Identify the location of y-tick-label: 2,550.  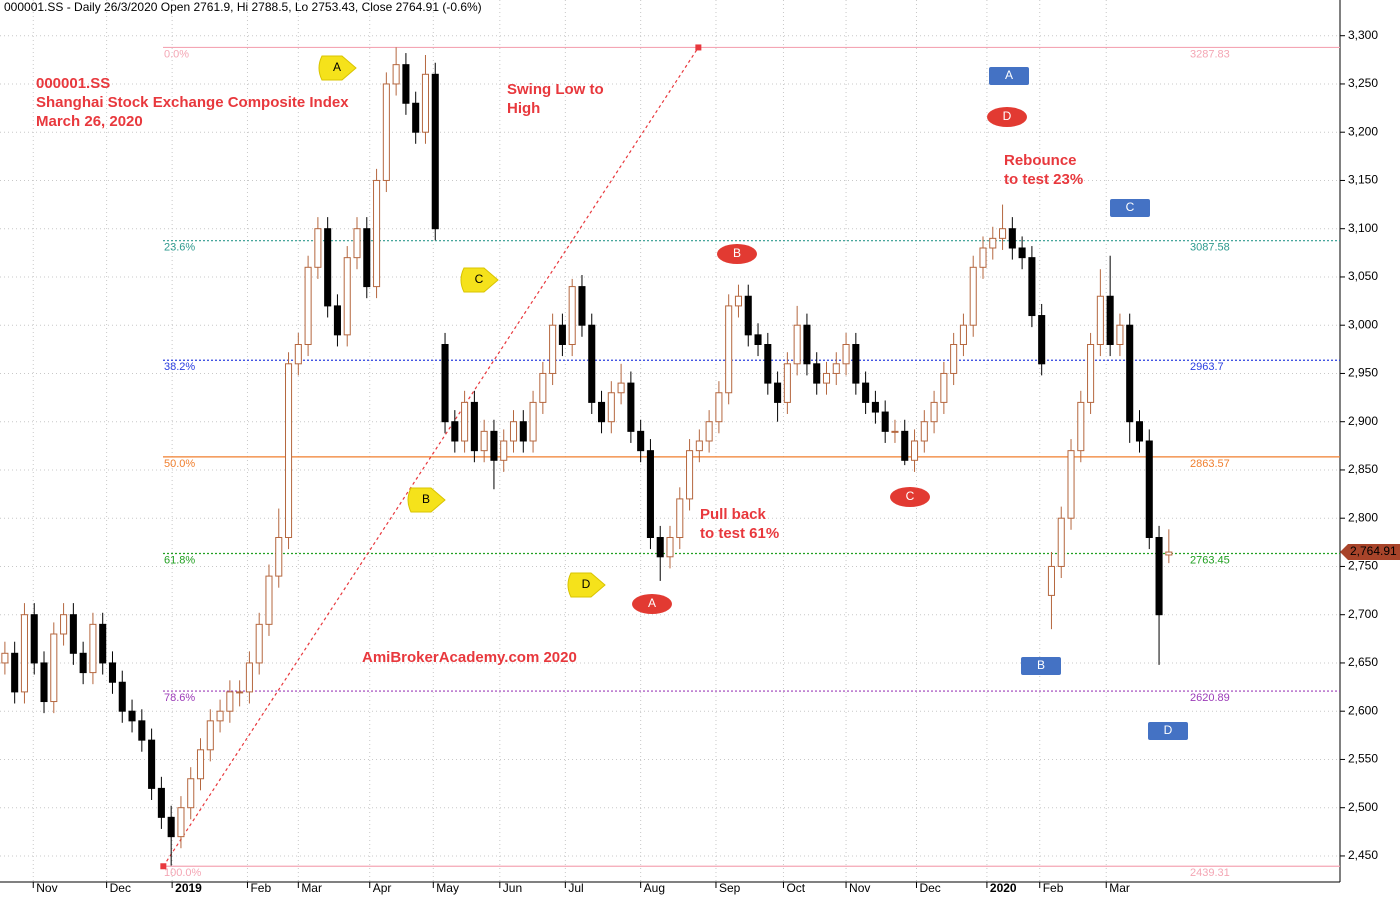
(1363, 759).